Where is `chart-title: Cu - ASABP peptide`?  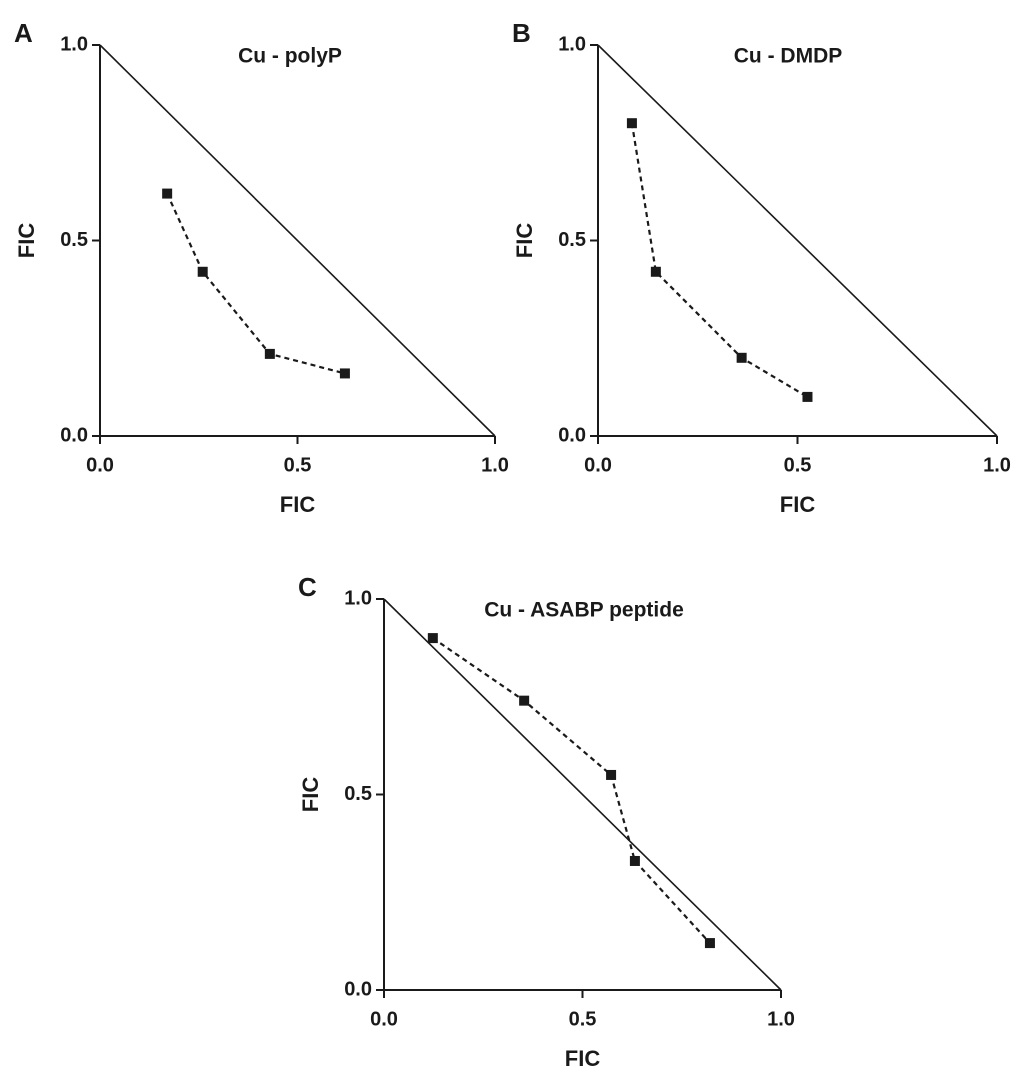
chart-title: Cu - ASABP peptide is located at coordinates (584, 610).